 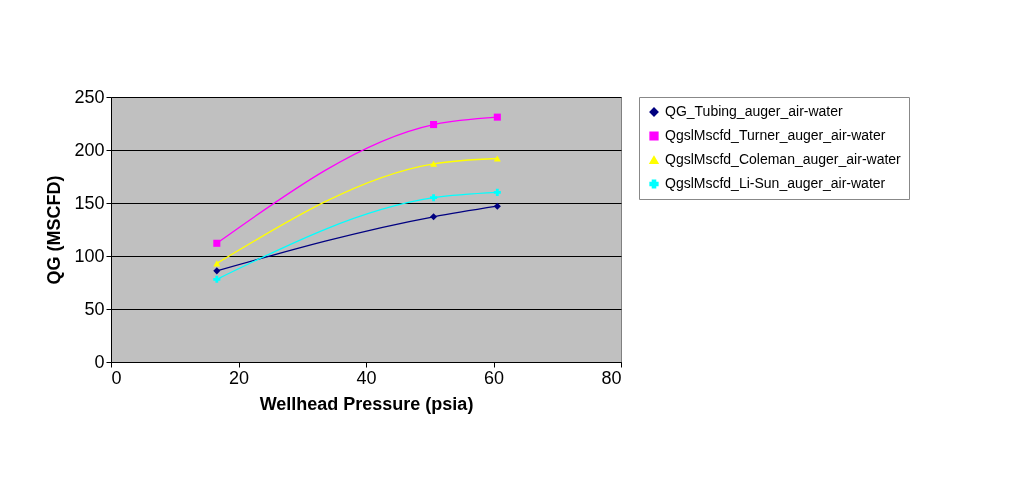 I want to click on y-tick-label: 250, so click(x=89, y=96).